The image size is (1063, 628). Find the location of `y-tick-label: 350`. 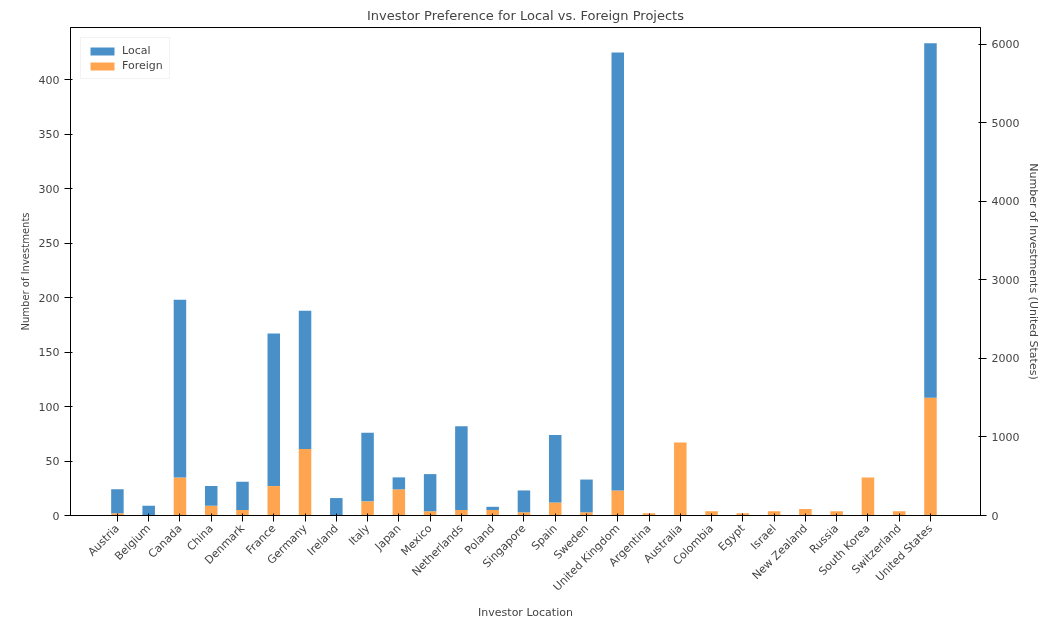

y-tick-label: 350 is located at coordinates (49, 135).